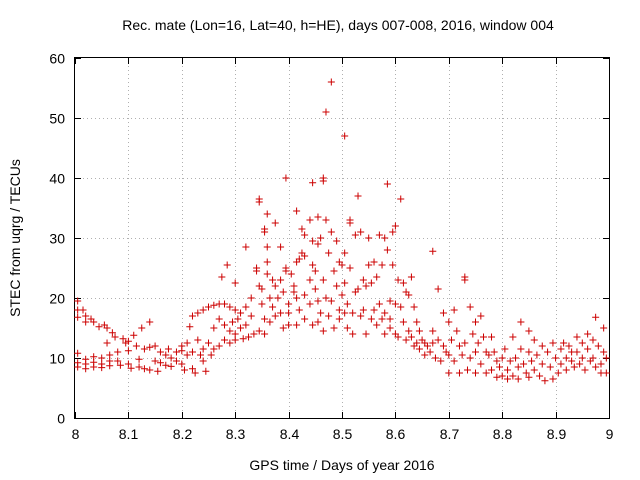 The width and height of the screenshot is (640, 480). I want to click on y-tick-label: 60, so click(57, 59).